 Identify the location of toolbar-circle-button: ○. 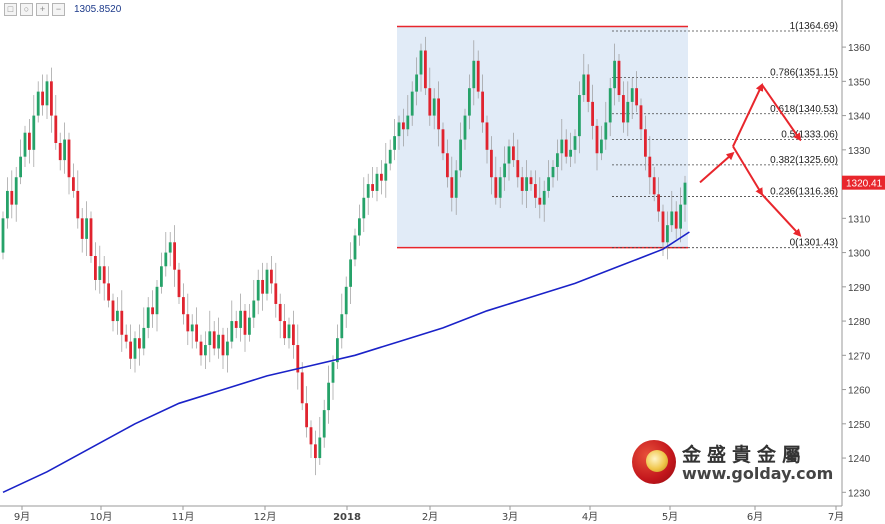
(26, 9).